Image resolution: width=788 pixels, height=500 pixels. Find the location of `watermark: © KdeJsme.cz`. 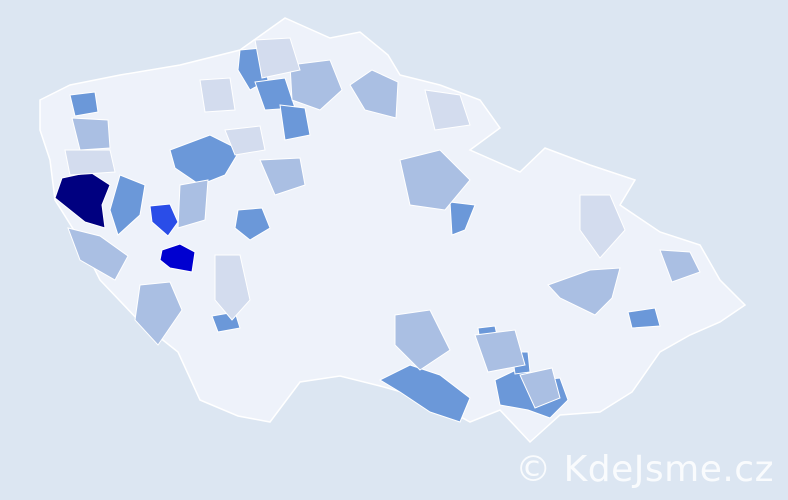

watermark: © KdeJsme.cz is located at coordinates (644, 469).